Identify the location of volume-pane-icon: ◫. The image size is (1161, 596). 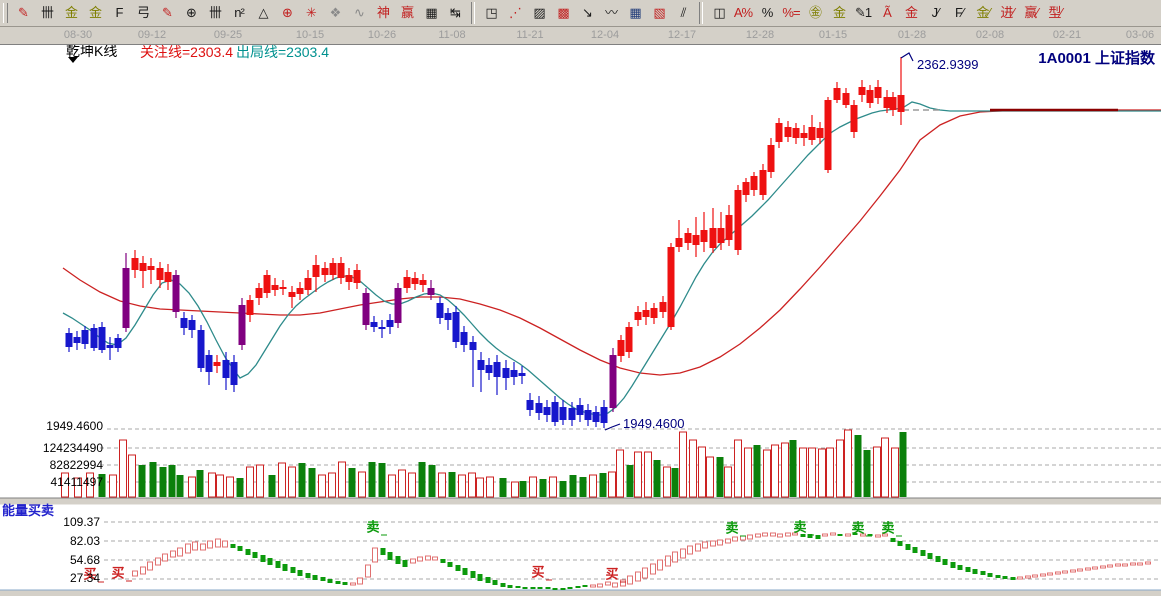
(719, 12).